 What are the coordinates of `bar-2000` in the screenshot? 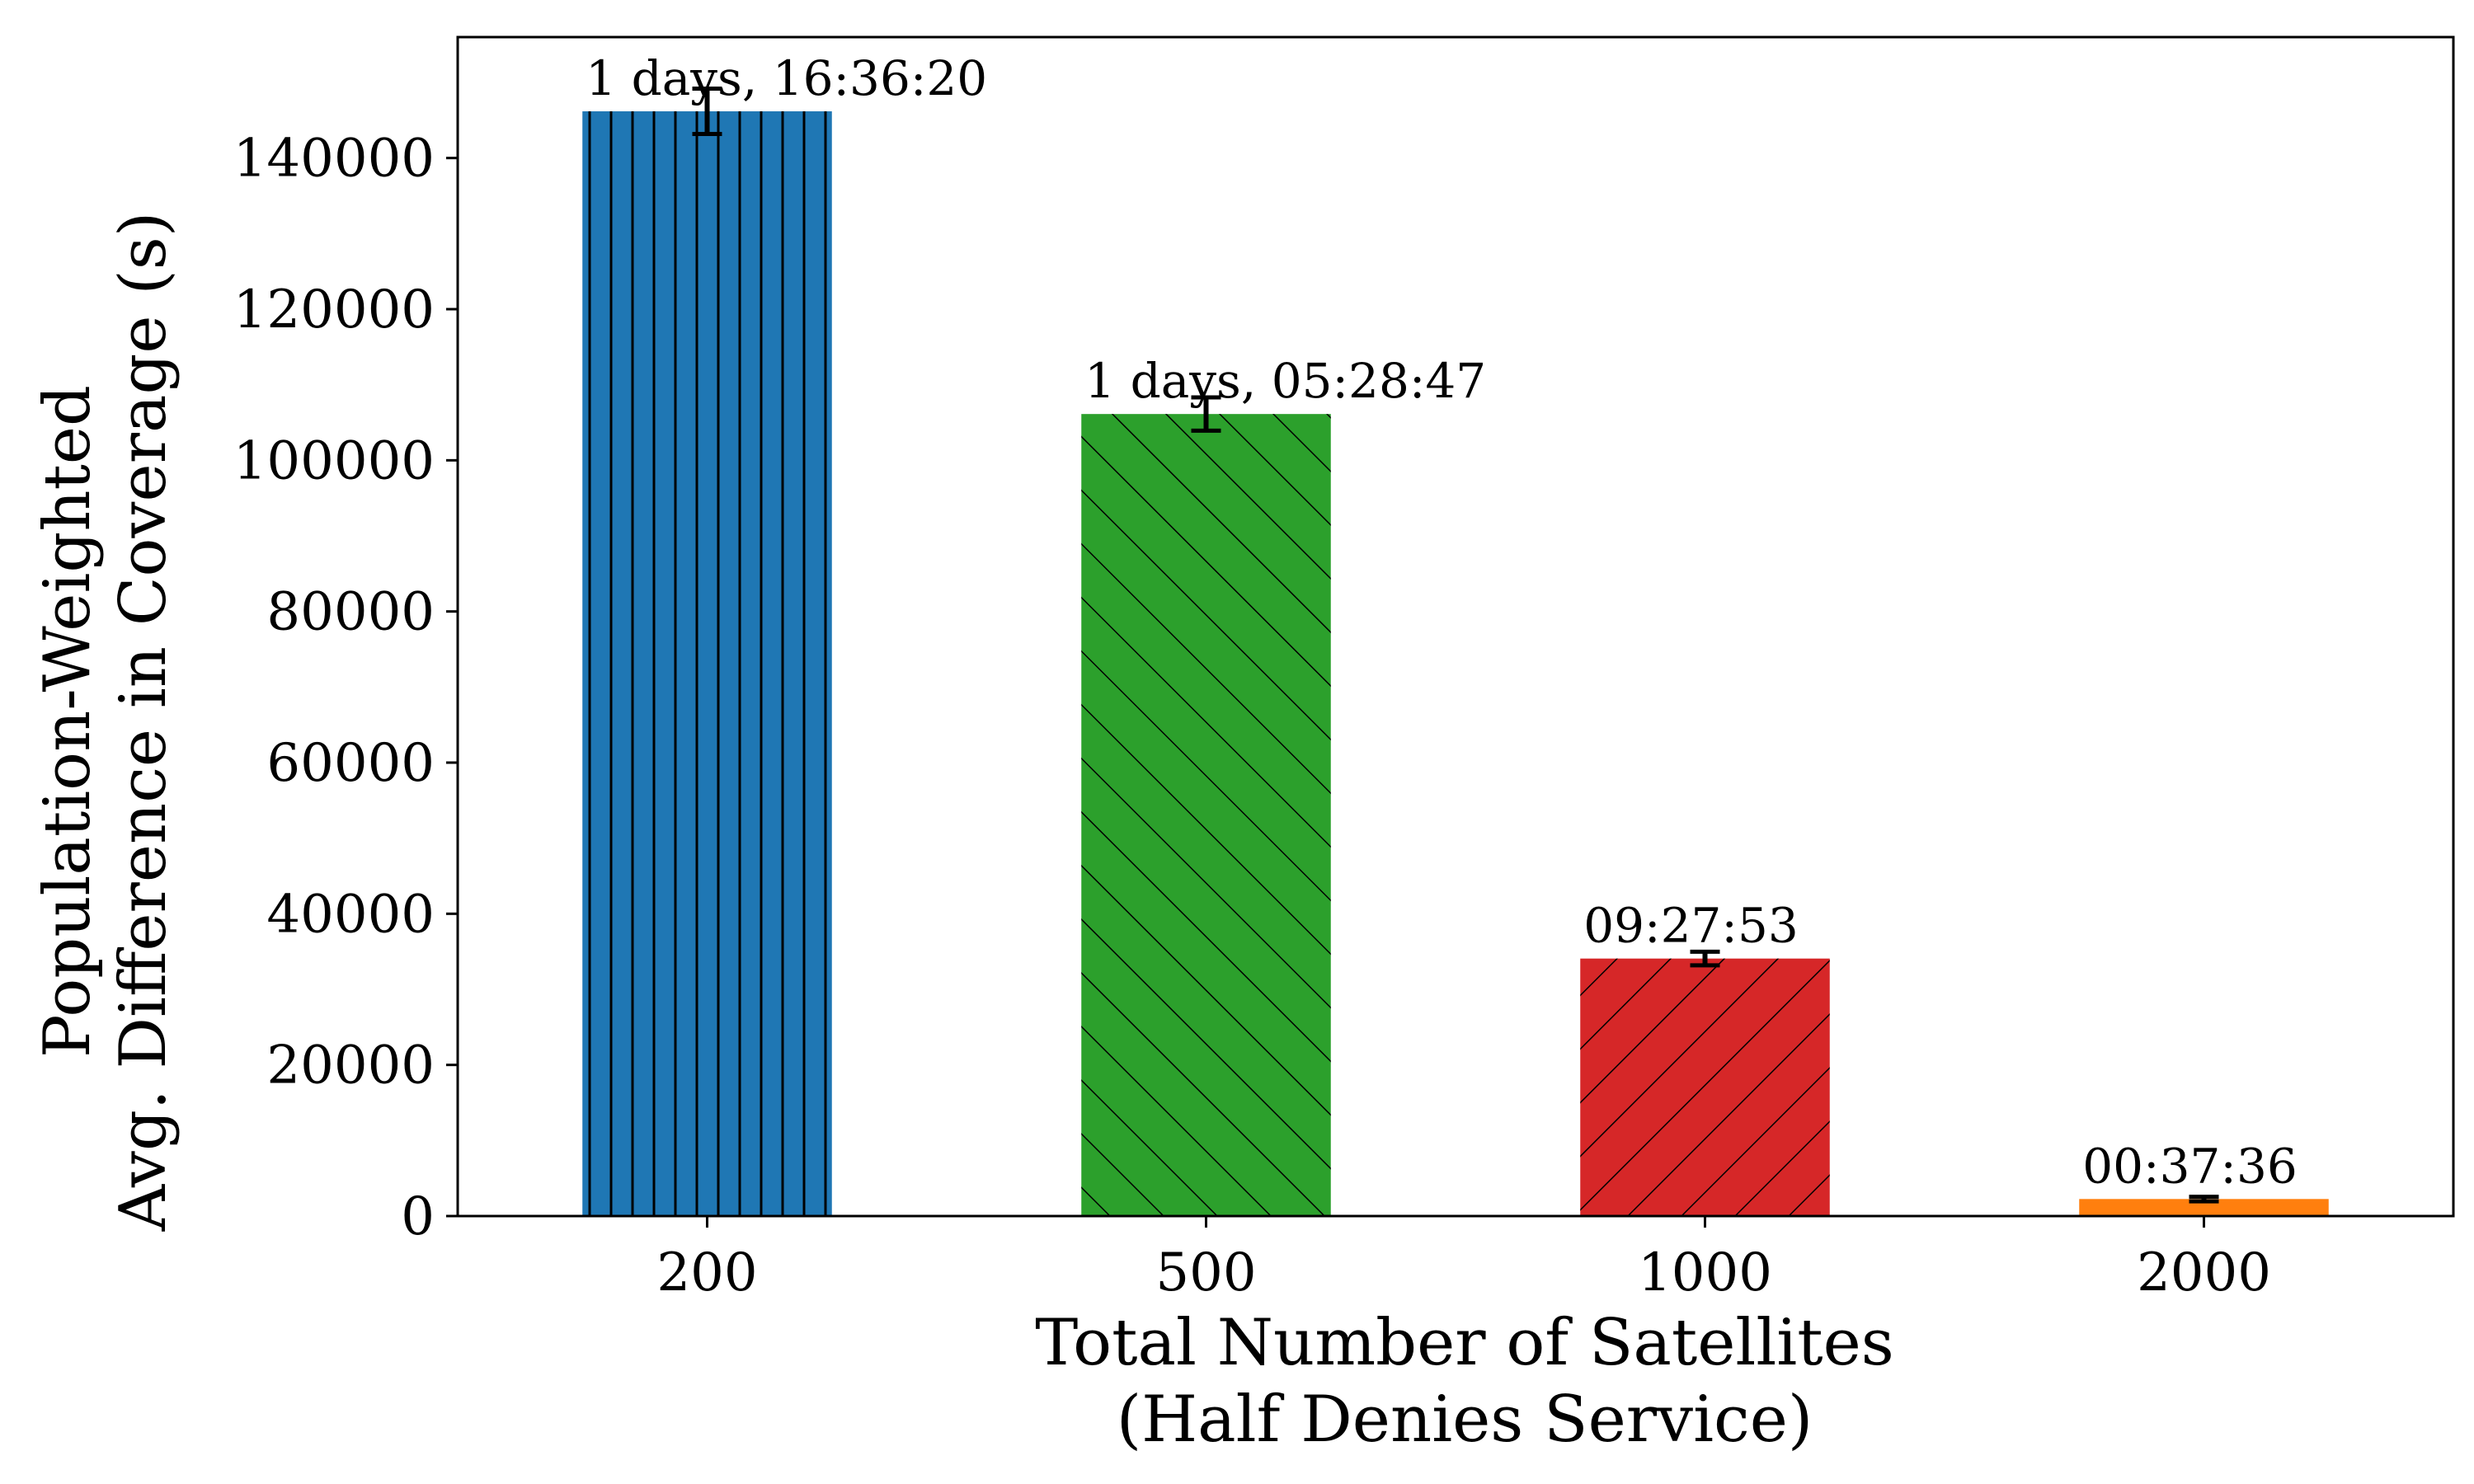 It's located at (2204, 1207).